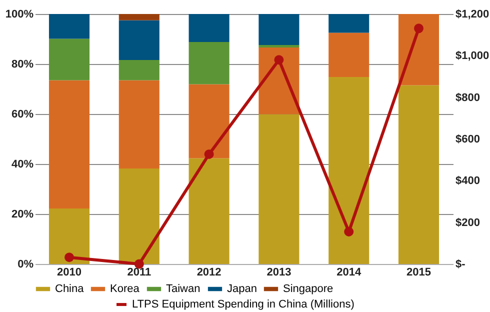 The width and height of the screenshot is (490, 312). I want to click on y2-tick-label: $200, so click(468, 222).